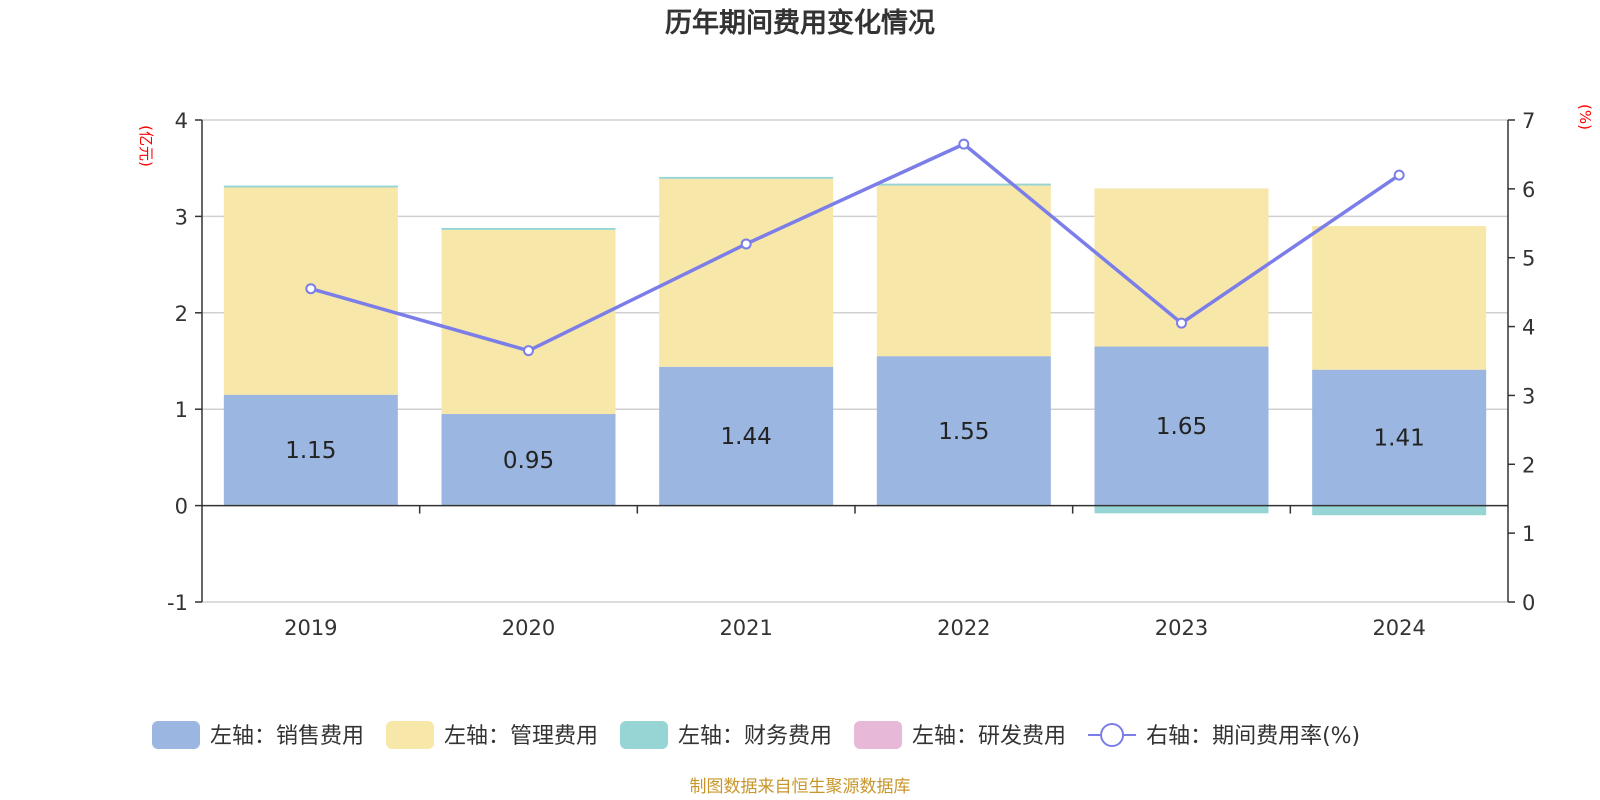  Describe the element at coordinates (800, 787) in the screenshot. I see `source-note: 制图数据来自恒生聚源数据库` at that location.